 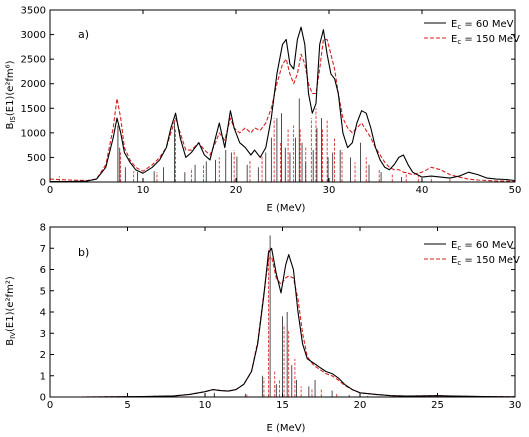 I want to click on panel-a-legend: Ec = 60 MeV Ec = 150 MeV, so click(x=472, y=32).